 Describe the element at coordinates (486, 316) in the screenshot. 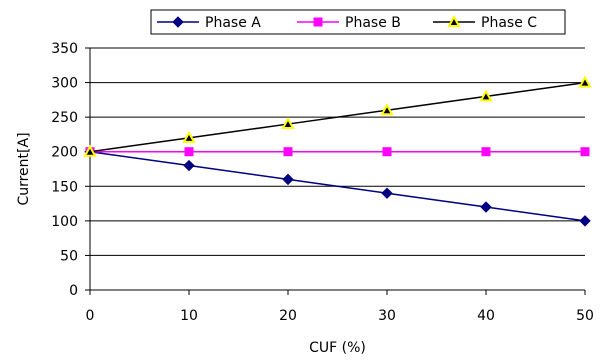

I see `x-tick-label: 40` at that location.